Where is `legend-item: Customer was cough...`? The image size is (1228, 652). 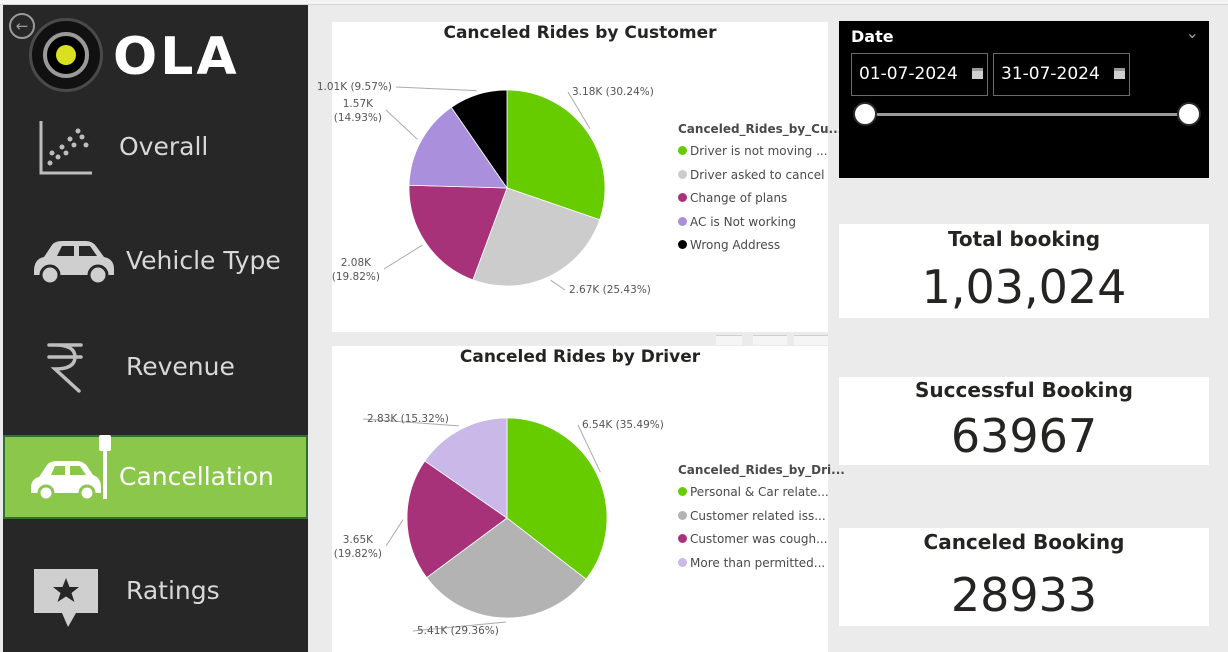 legend-item: Customer was cough... is located at coordinates (753, 539).